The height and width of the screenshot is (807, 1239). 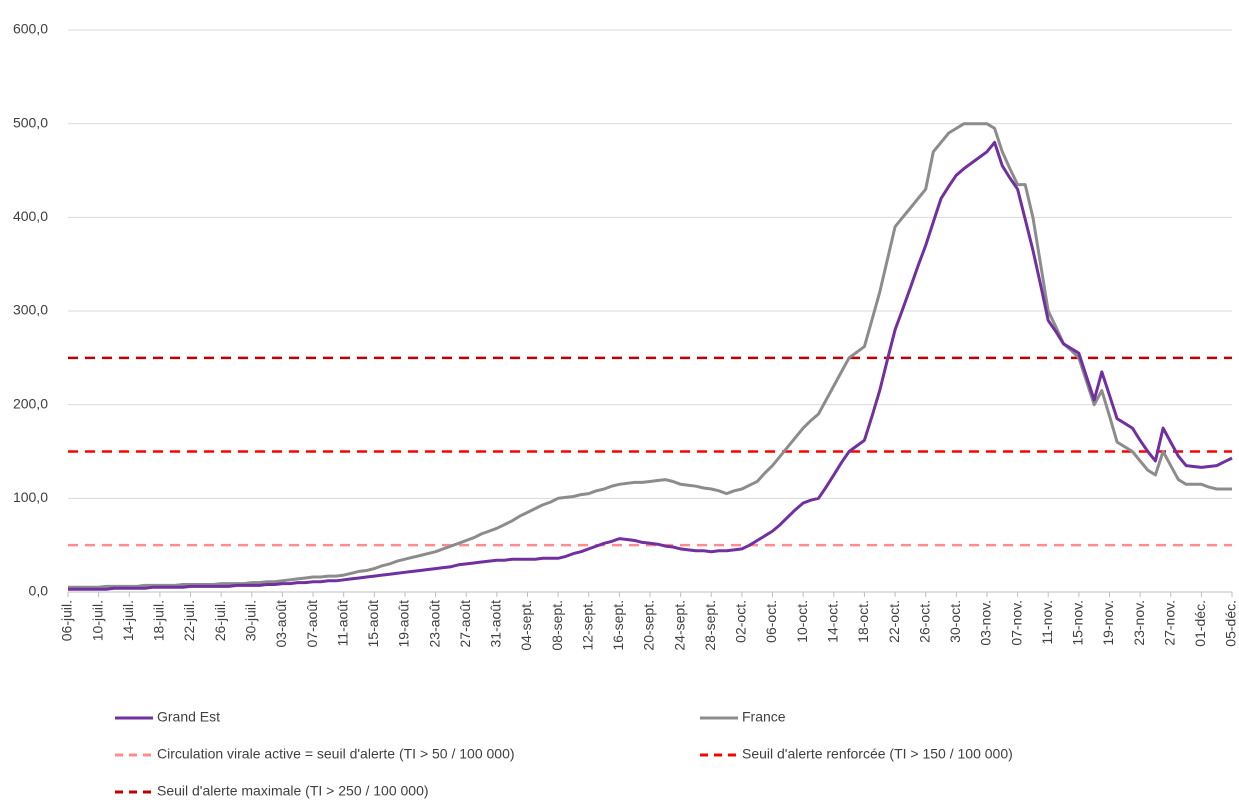 What do you see at coordinates (1169, 623) in the screenshot?
I see `x-tick-label: 27-nov.` at bounding box center [1169, 623].